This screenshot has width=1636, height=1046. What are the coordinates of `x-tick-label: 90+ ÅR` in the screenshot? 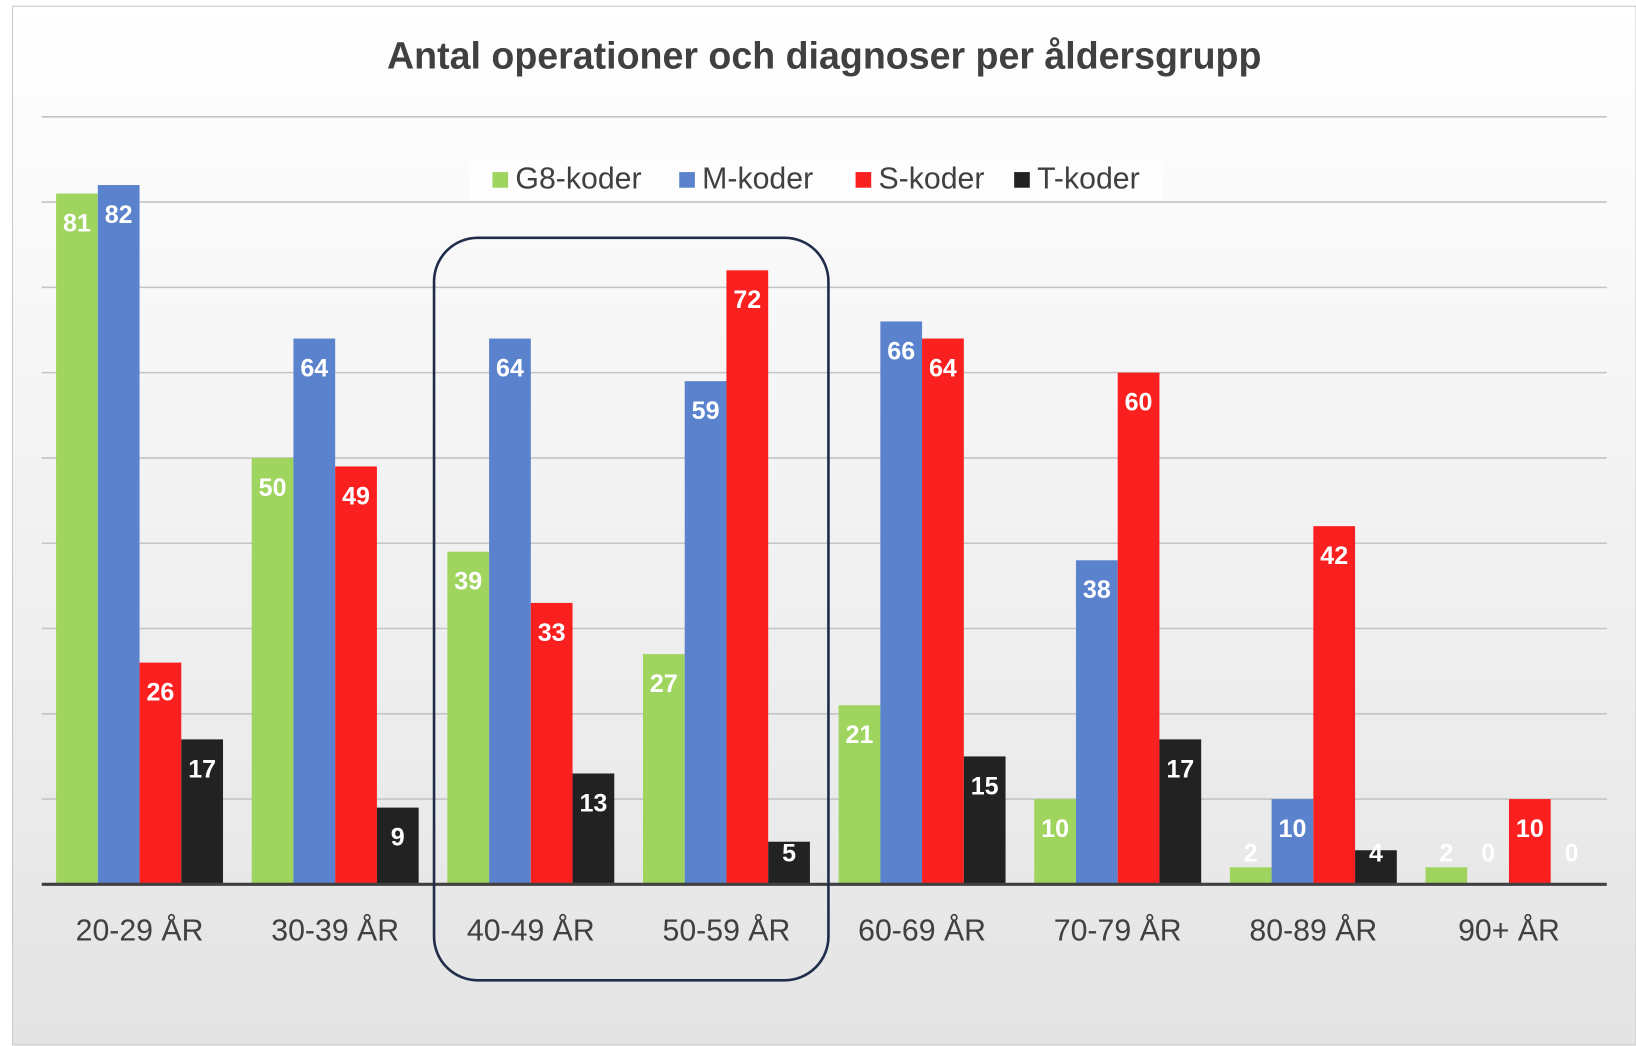 It's located at (1509, 930).